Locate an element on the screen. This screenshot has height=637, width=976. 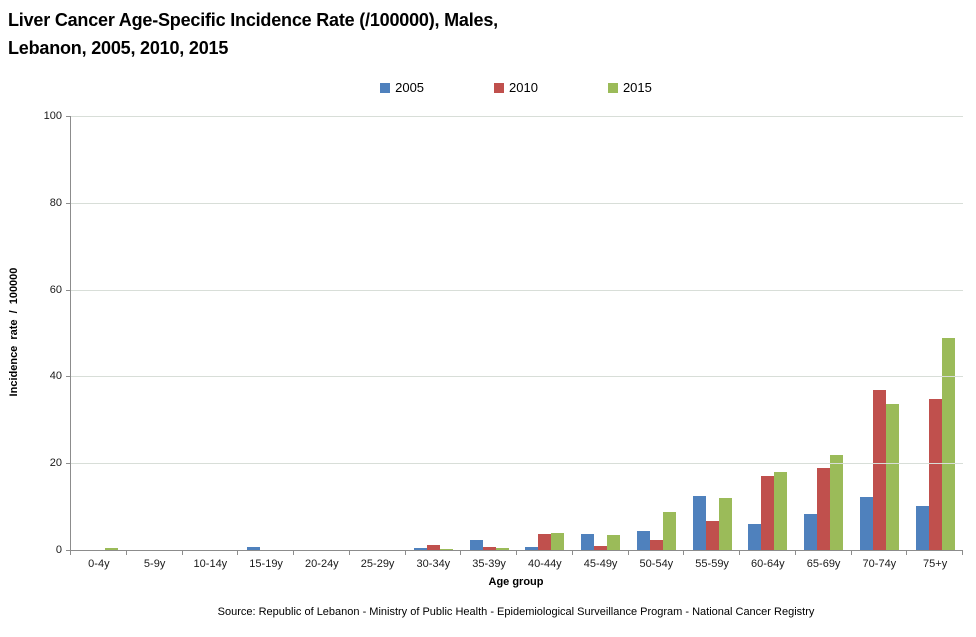
bar-2010-35-39y is located at coordinates (489, 548).